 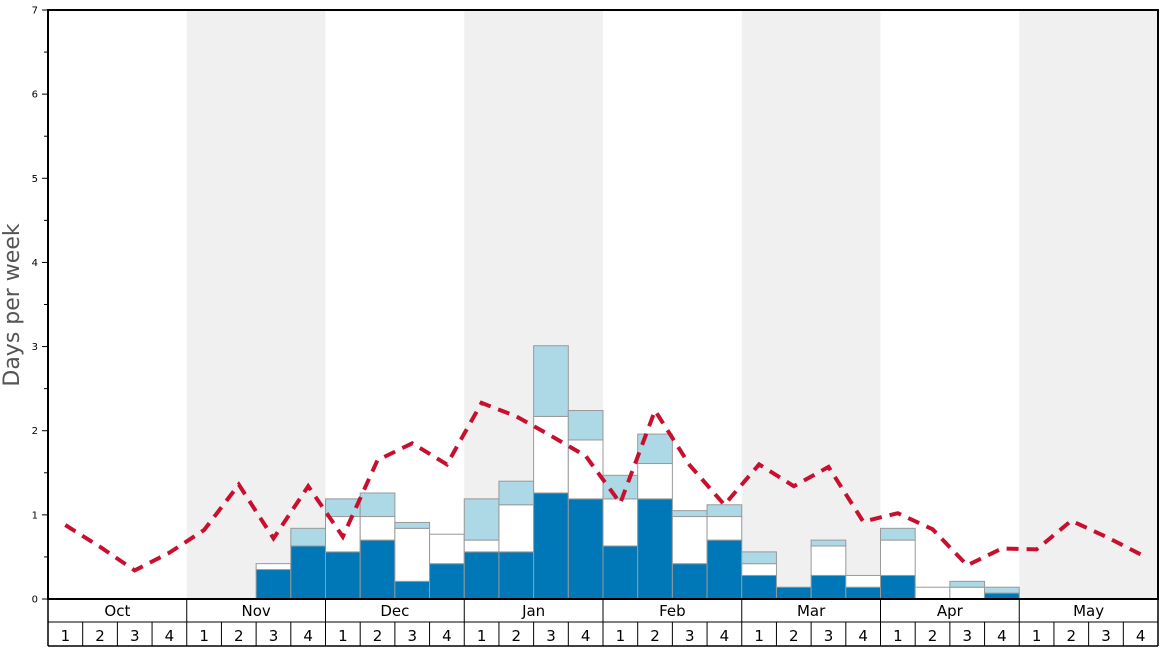 What do you see at coordinates (35, 515) in the screenshot?
I see `y-tick-label: 1` at bounding box center [35, 515].